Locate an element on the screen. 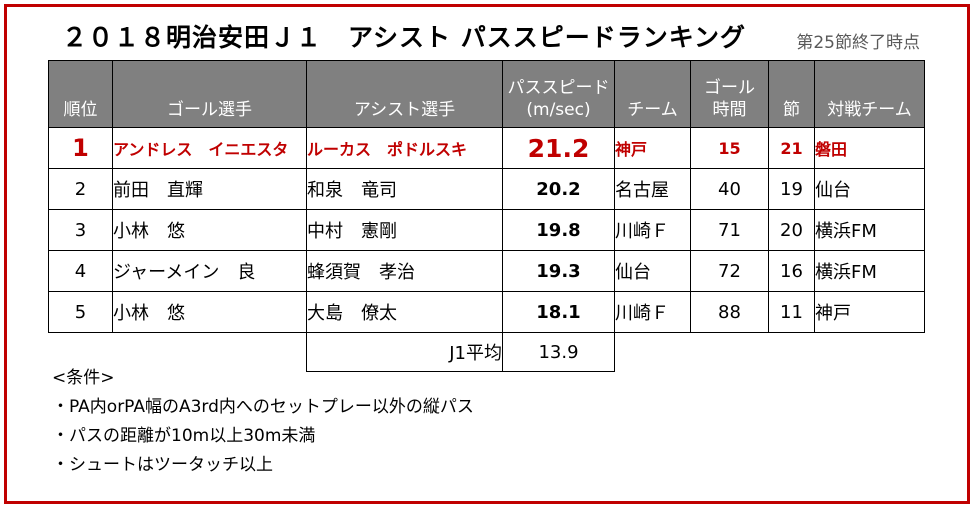 The height and width of the screenshot is (514, 980). cell-matchday: 11 is located at coordinates (791, 312).